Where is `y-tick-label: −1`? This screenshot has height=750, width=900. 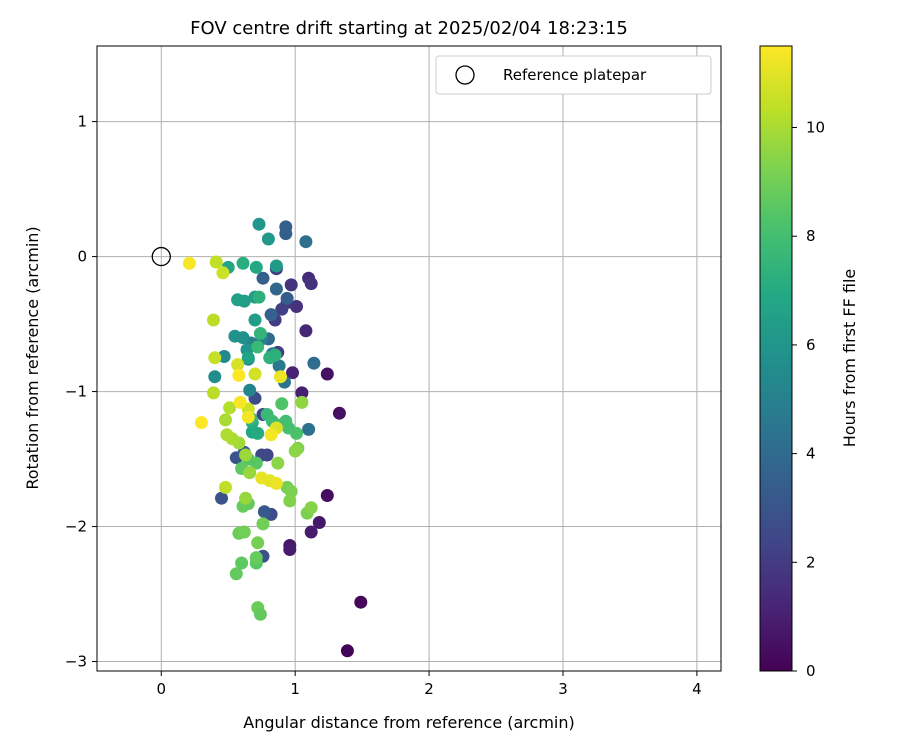
y-tick-label: −1 is located at coordinates (76, 392).